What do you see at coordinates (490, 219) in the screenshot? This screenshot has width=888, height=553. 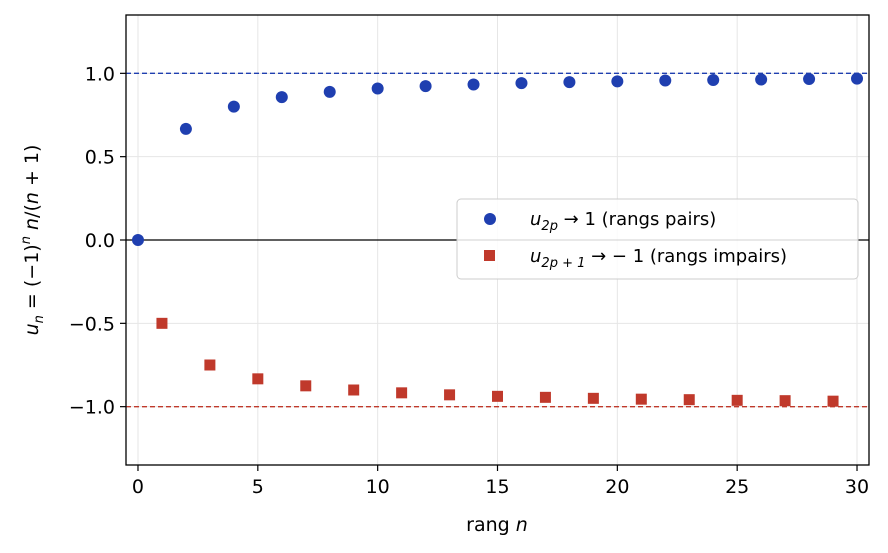 I see `legend-marker-even` at bounding box center [490, 219].